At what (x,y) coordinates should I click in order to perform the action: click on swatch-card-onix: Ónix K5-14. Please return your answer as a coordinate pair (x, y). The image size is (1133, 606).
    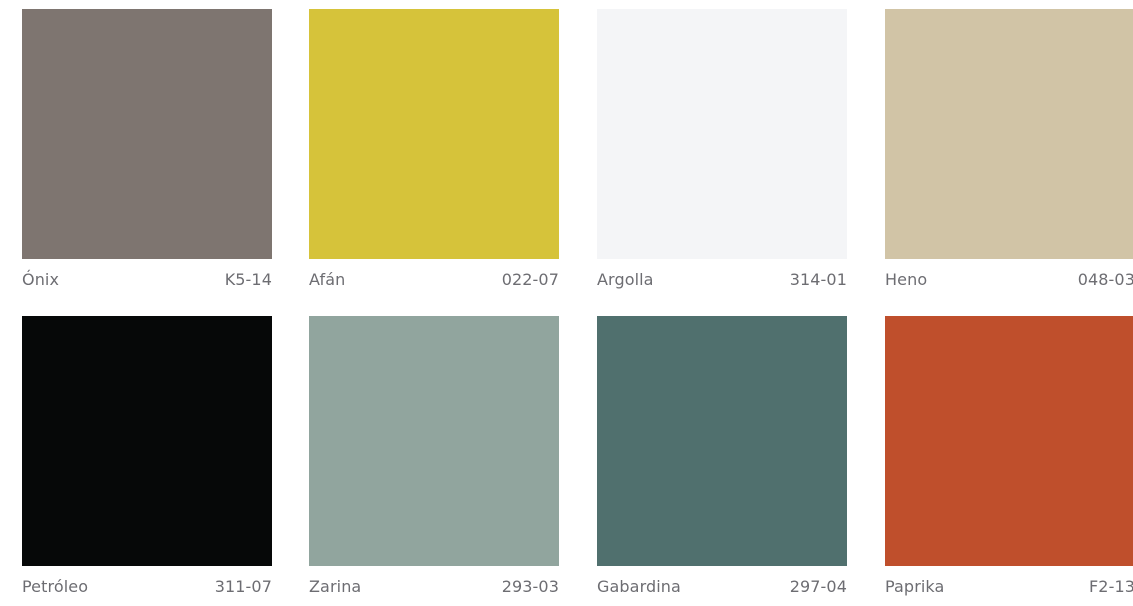
    Looking at the image, I should click on (147, 154).